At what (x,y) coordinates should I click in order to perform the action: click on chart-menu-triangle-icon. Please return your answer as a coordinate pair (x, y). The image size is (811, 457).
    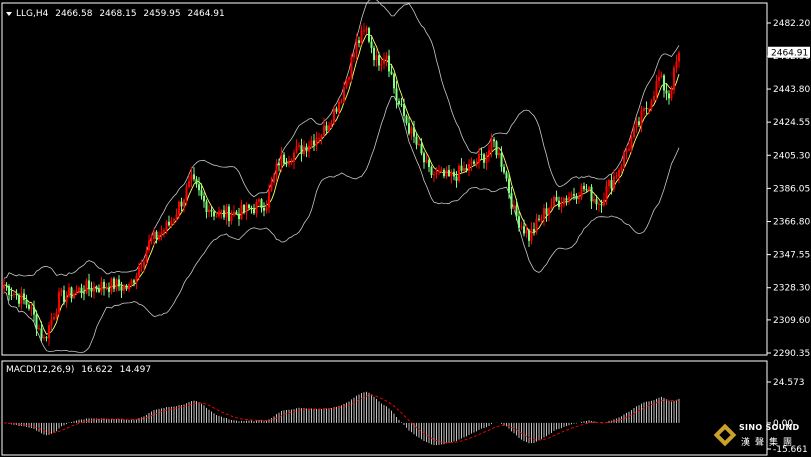
    Looking at the image, I should click on (9, 14).